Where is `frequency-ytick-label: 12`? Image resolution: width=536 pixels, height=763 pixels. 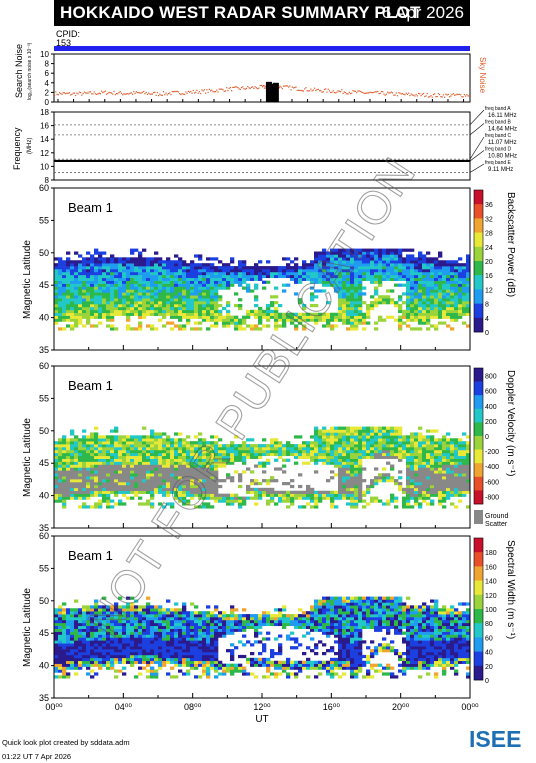
frequency-ytick-label: 12 is located at coordinates (44, 153).